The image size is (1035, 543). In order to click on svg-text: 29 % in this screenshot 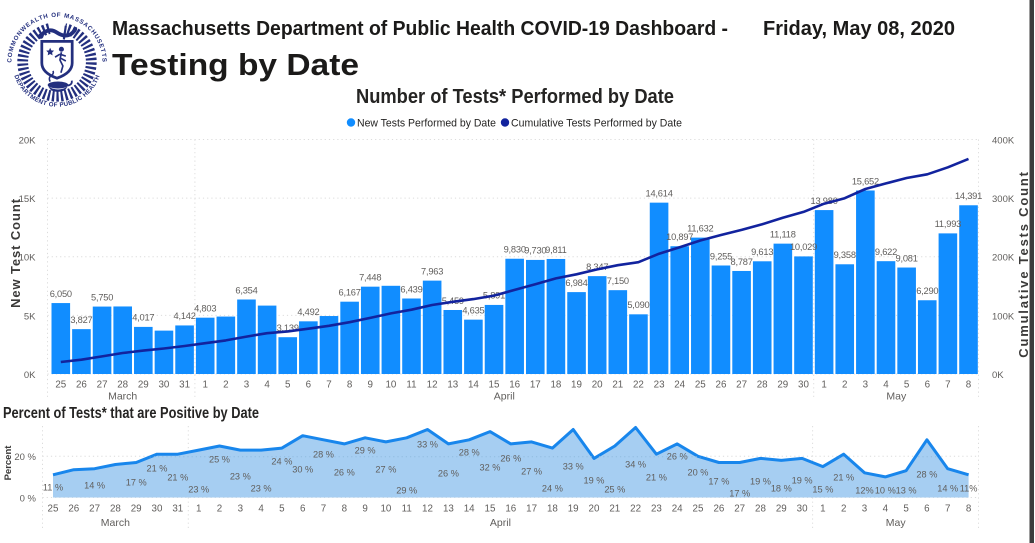, I will do `click(365, 451)`.